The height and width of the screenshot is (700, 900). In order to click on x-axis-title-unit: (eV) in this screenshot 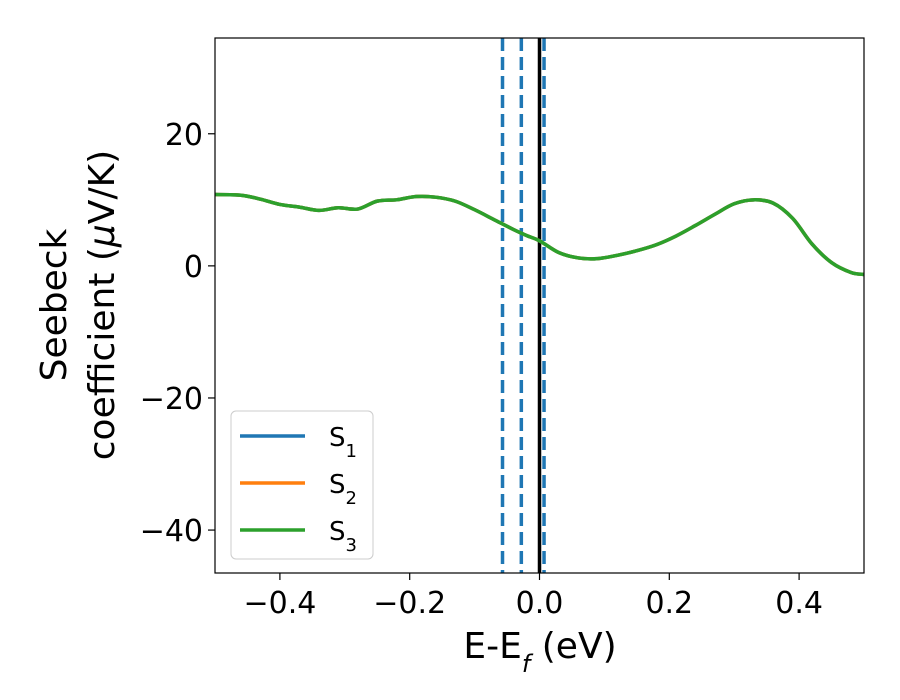, I will do `click(573, 646)`.